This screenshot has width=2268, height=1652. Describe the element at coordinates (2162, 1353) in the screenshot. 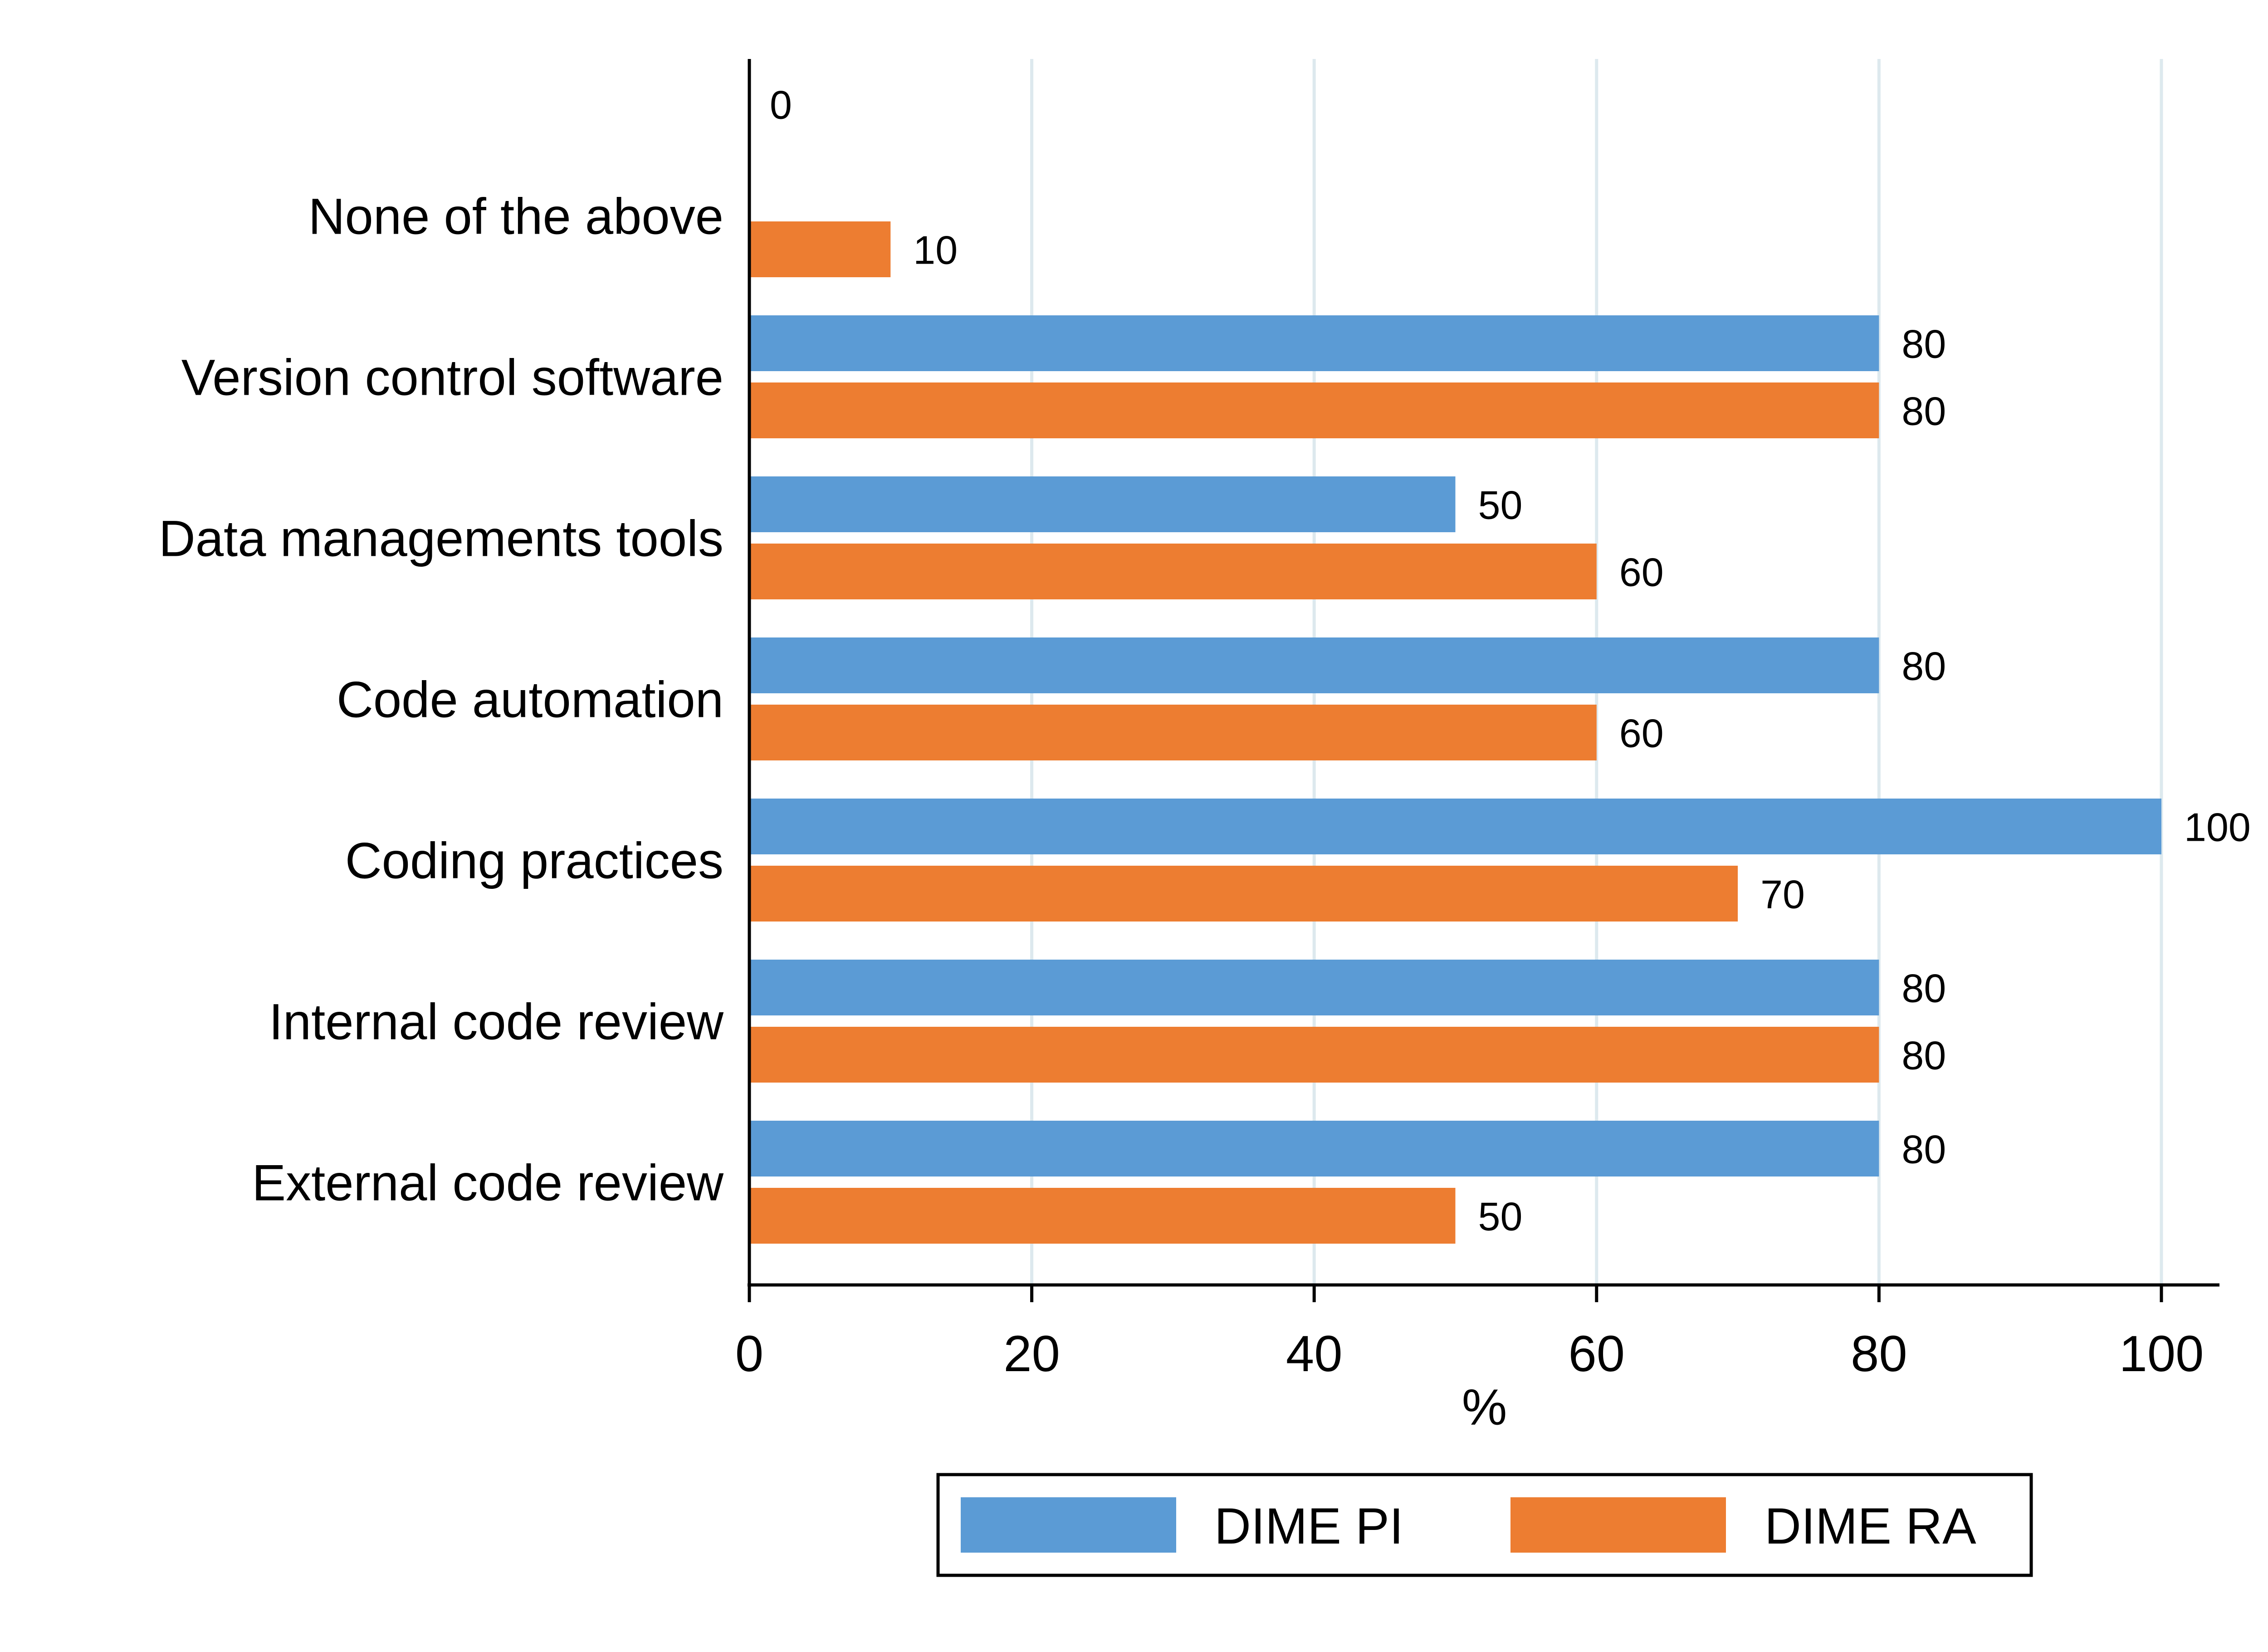

I see `x-tick-label: 100` at that location.